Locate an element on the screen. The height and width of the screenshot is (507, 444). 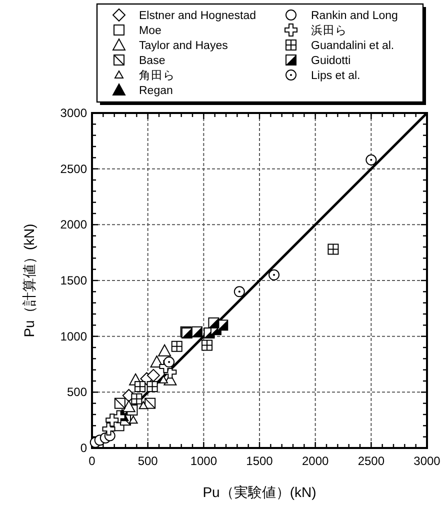
y-tick-label: 500 is located at coordinates (77, 392).